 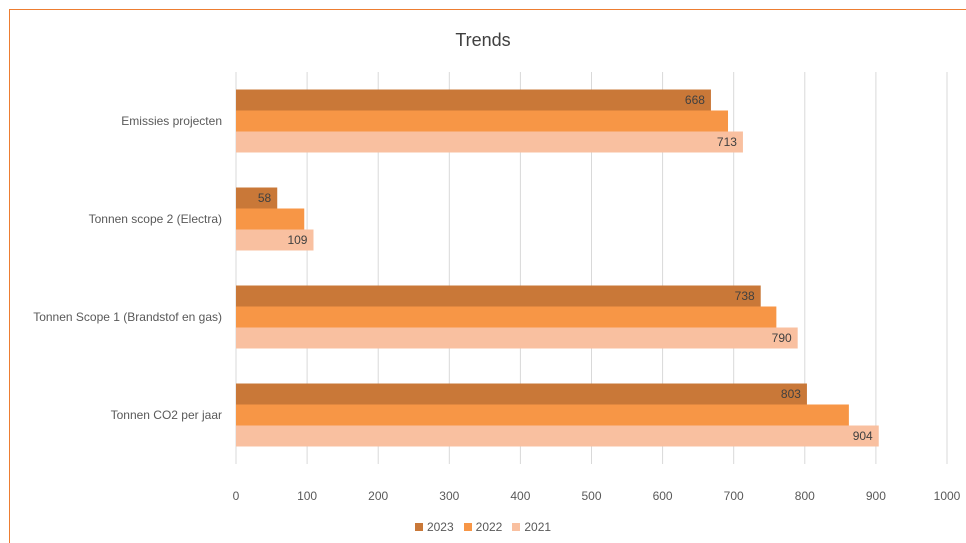 I want to click on data-label: 58, so click(x=265, y=198).